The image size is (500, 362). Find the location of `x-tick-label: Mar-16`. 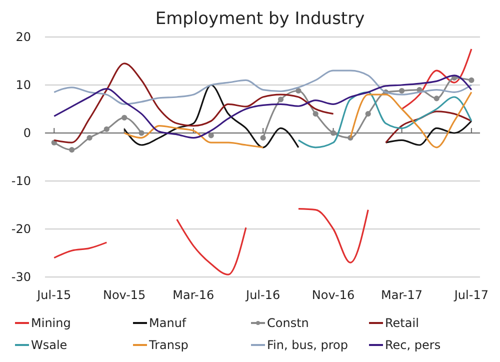

x-tick-label: Mar-16 is located at coordinates (193, 295).